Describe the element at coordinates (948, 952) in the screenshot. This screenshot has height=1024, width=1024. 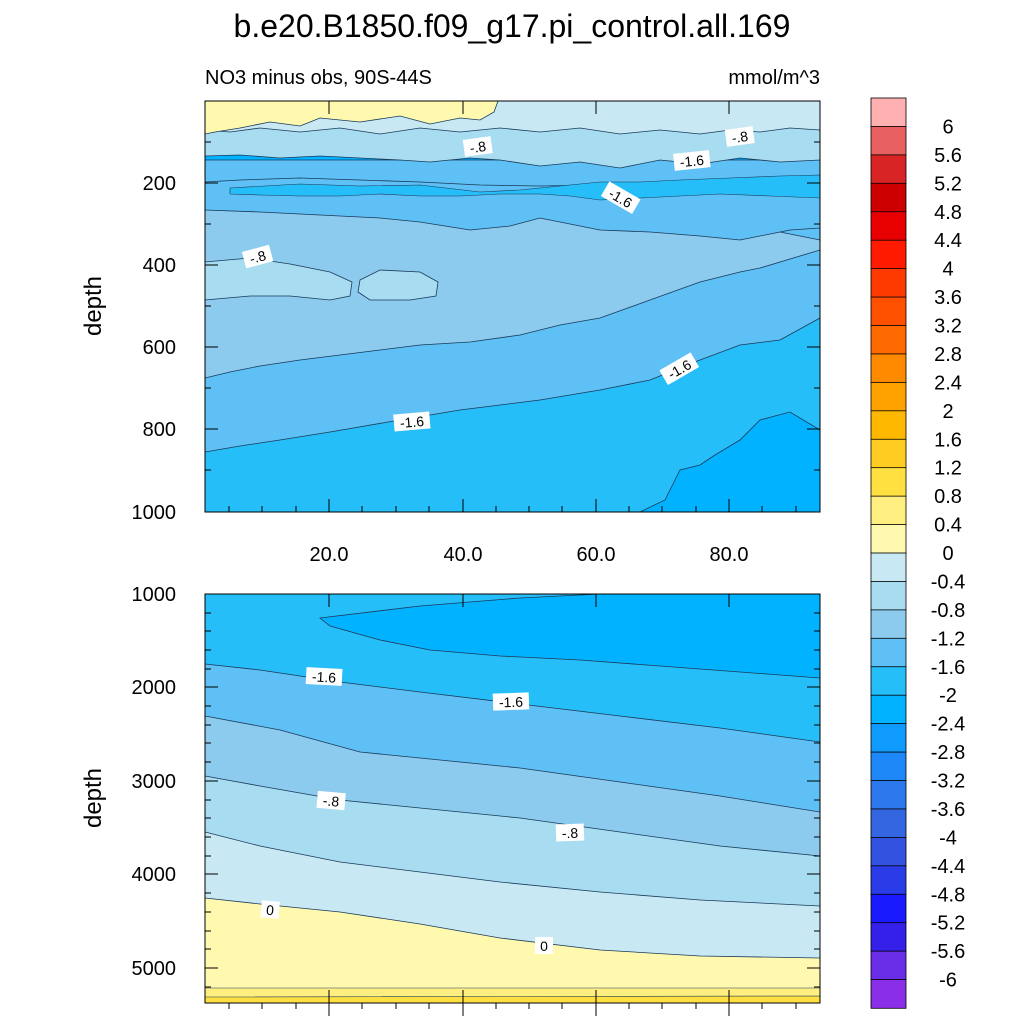
I see `colorbar-label: -5.6` at that location.